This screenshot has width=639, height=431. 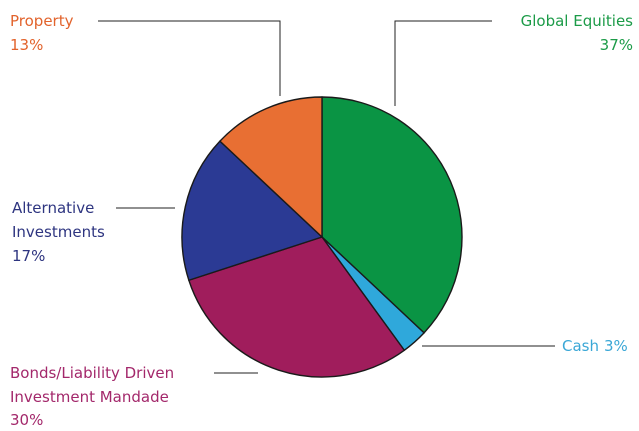 I want to click on label-alternative-line2: Investments, so click(x=58, y=232).